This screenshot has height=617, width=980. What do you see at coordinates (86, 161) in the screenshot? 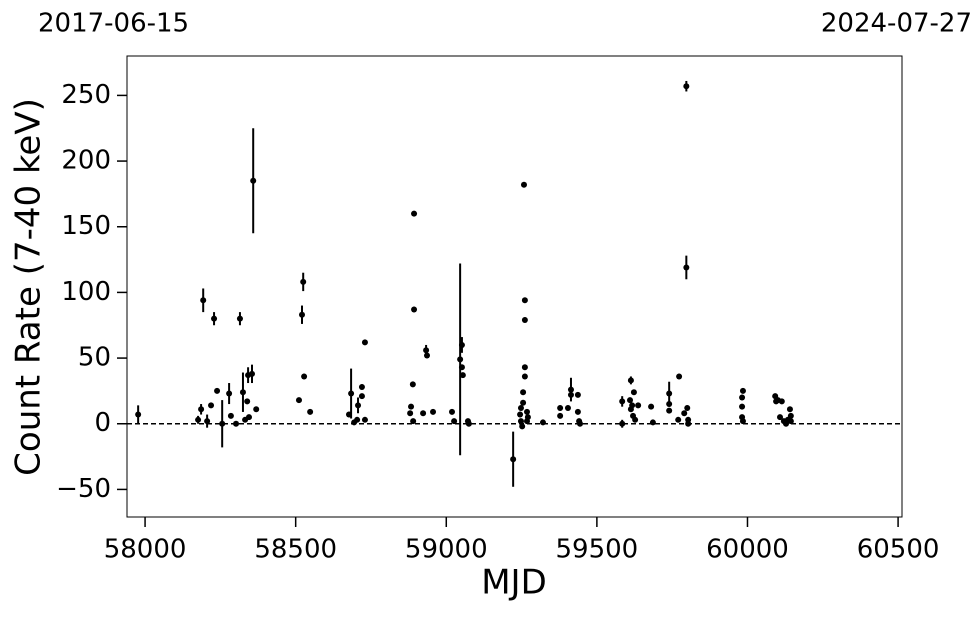
I see `y-tick-label: 200` at bounding box center [86, 161].